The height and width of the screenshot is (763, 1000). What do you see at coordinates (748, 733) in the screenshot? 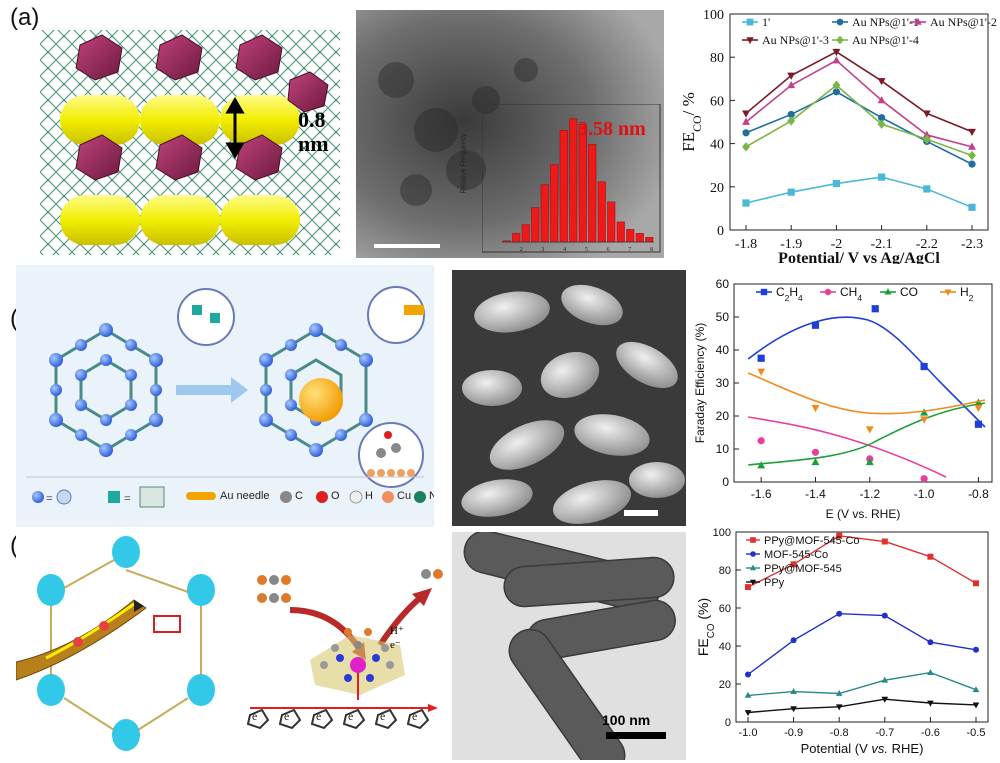
I see `chart2-xtick-label: -1.0` at bounding box center [748, 733].